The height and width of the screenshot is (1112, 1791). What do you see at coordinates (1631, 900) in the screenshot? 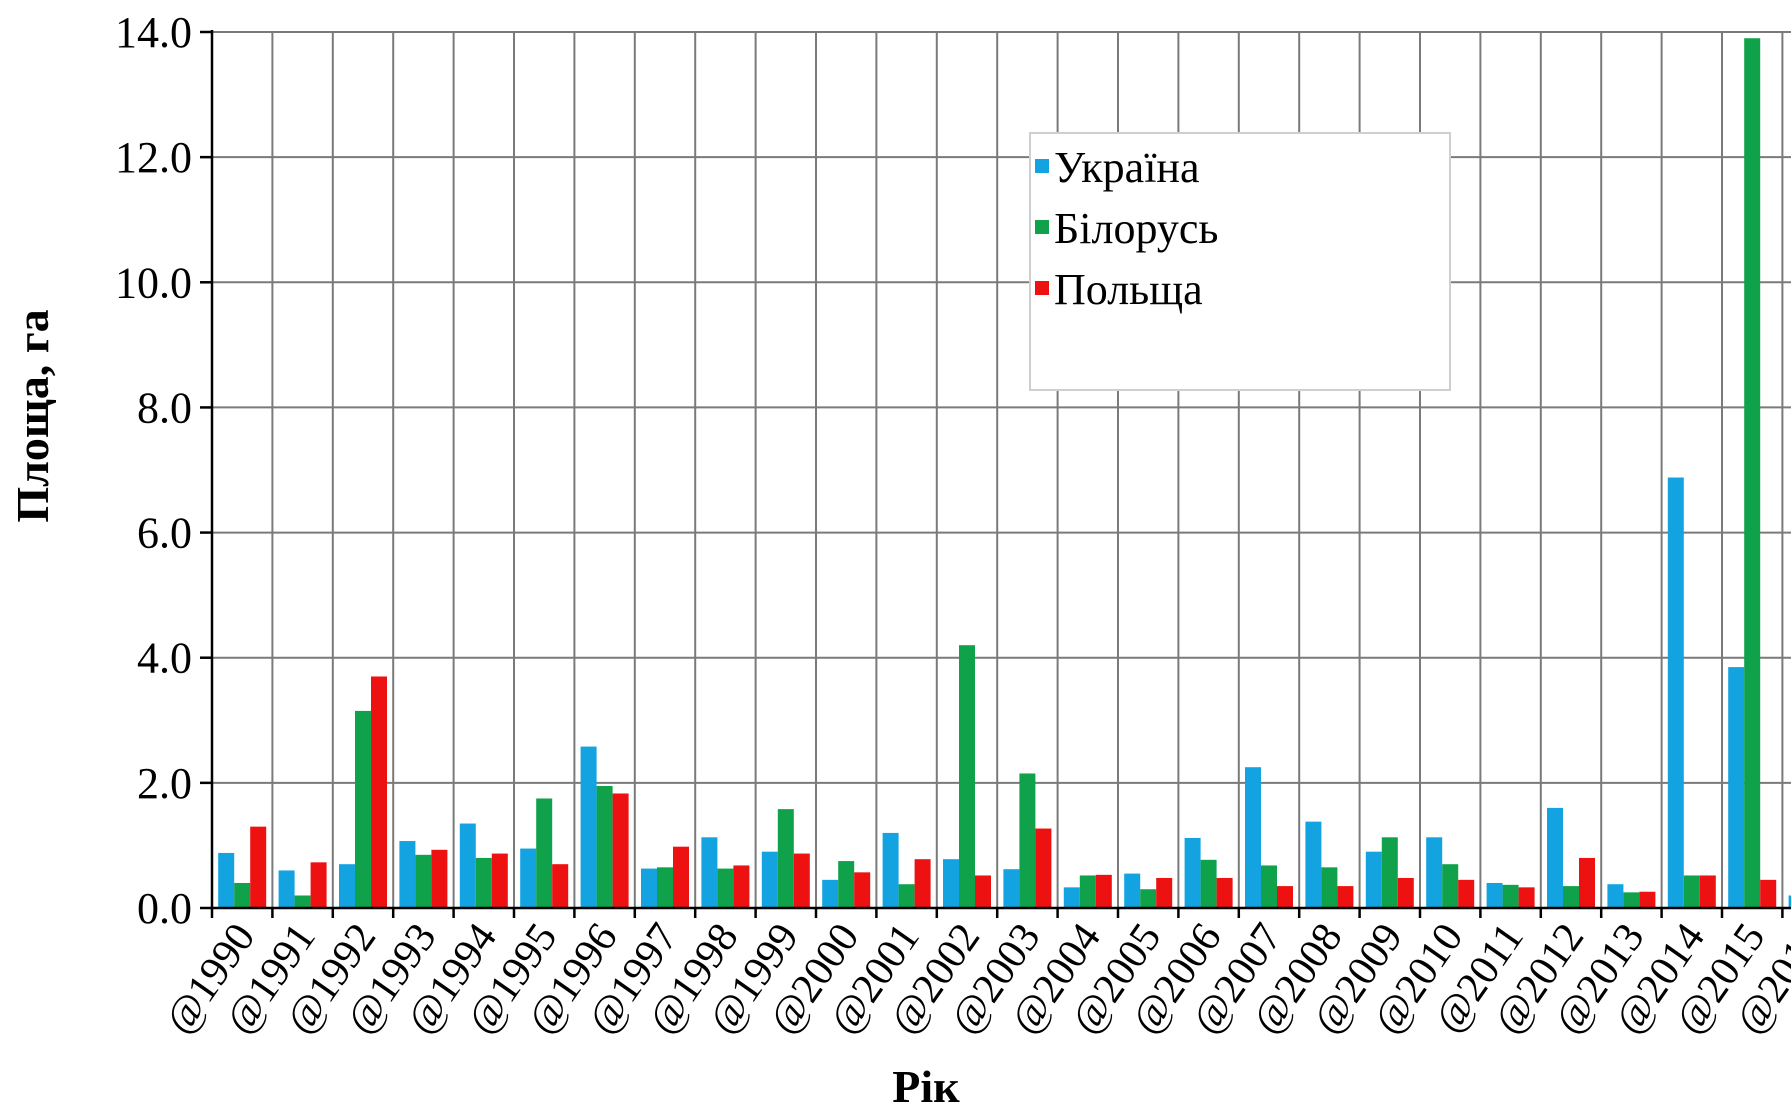
I see `bar-belarus-2013` at bounding box center [1631, 900].